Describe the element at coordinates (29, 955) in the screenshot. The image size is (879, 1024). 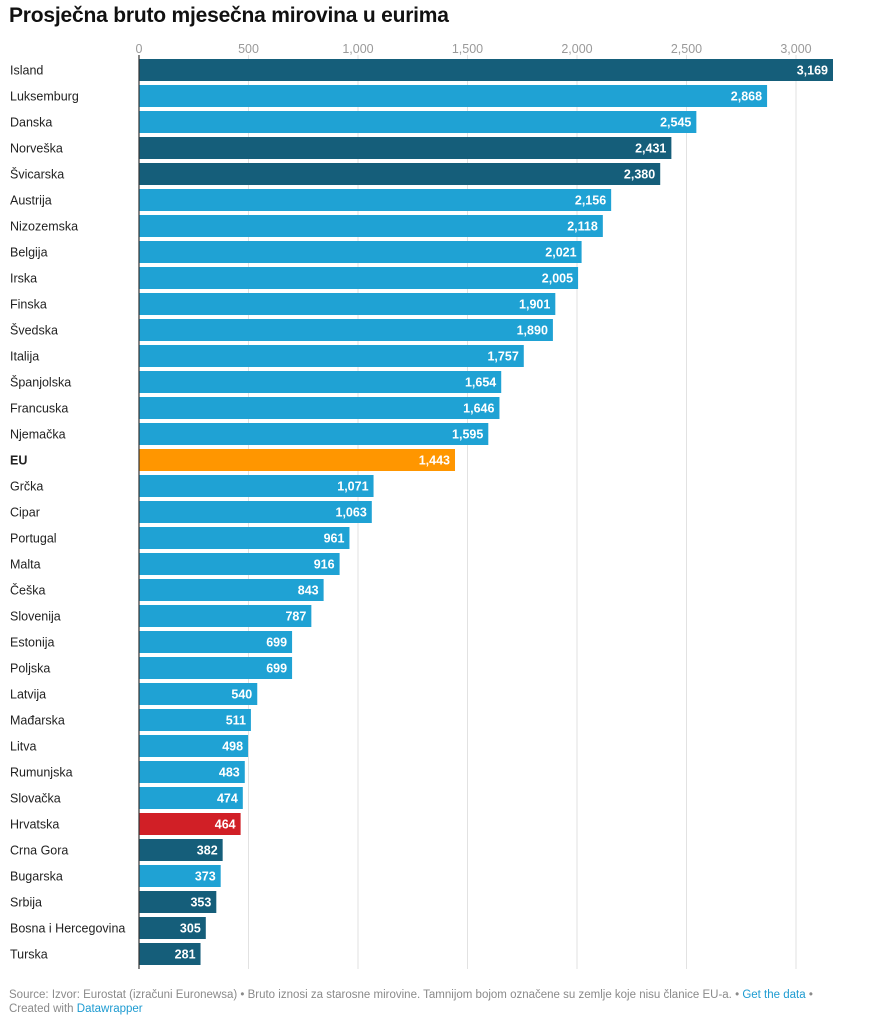
I see `category-label: Turska` at that location.